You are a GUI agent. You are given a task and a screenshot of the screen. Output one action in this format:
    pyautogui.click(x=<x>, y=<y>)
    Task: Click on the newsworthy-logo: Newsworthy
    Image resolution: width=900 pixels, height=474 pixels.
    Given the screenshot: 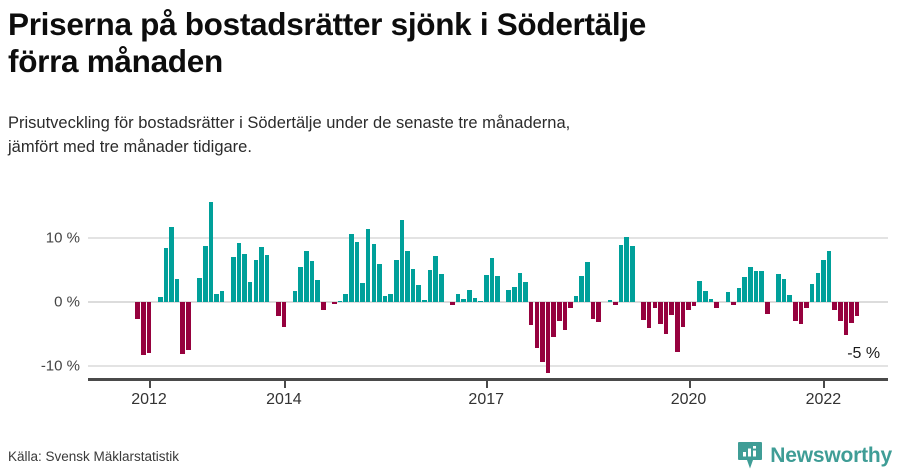 What is the action you would take?
    pyautogui.click(x=814, y=455)
    